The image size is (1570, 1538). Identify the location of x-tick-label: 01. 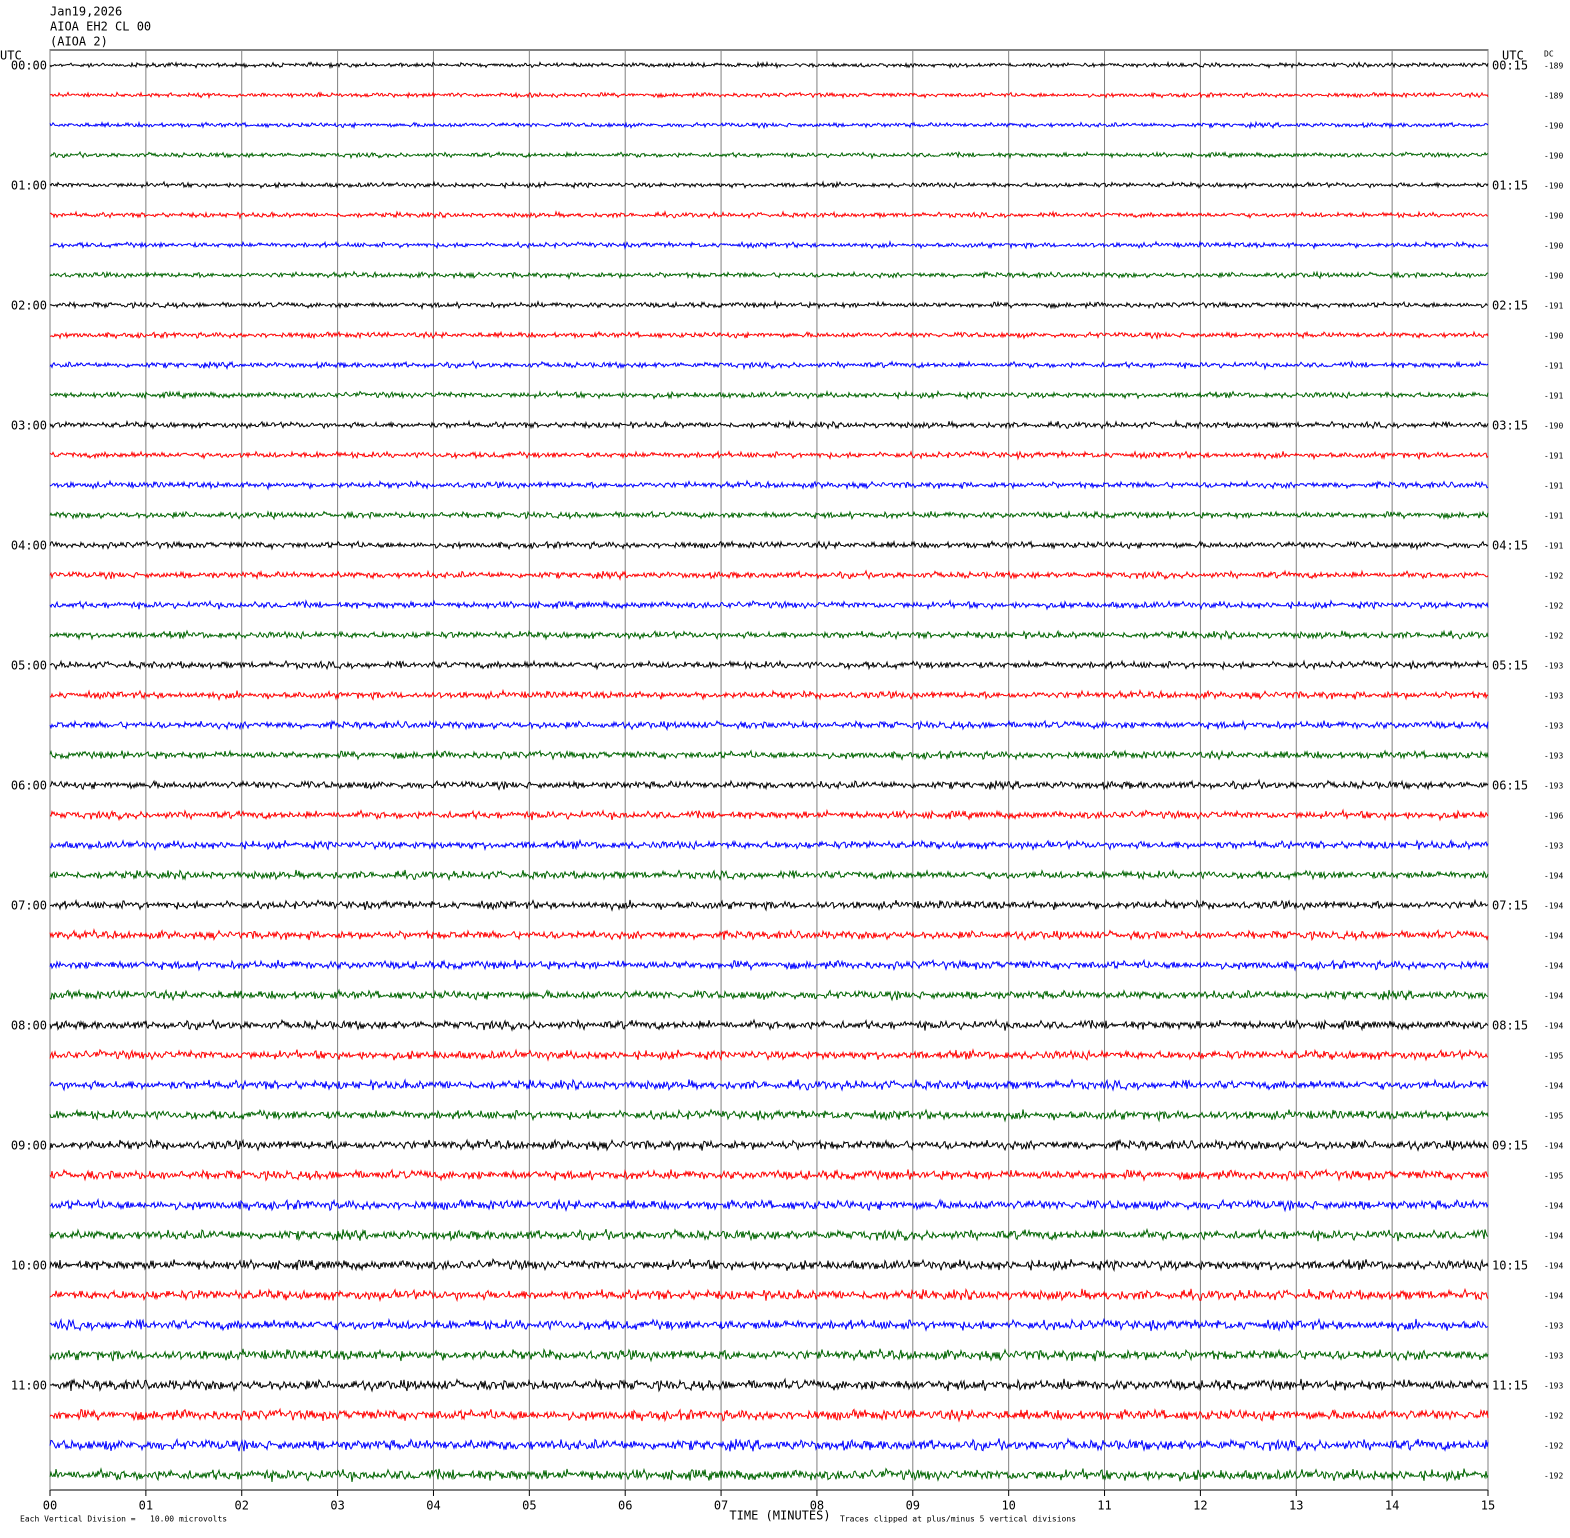
(146, 1506).